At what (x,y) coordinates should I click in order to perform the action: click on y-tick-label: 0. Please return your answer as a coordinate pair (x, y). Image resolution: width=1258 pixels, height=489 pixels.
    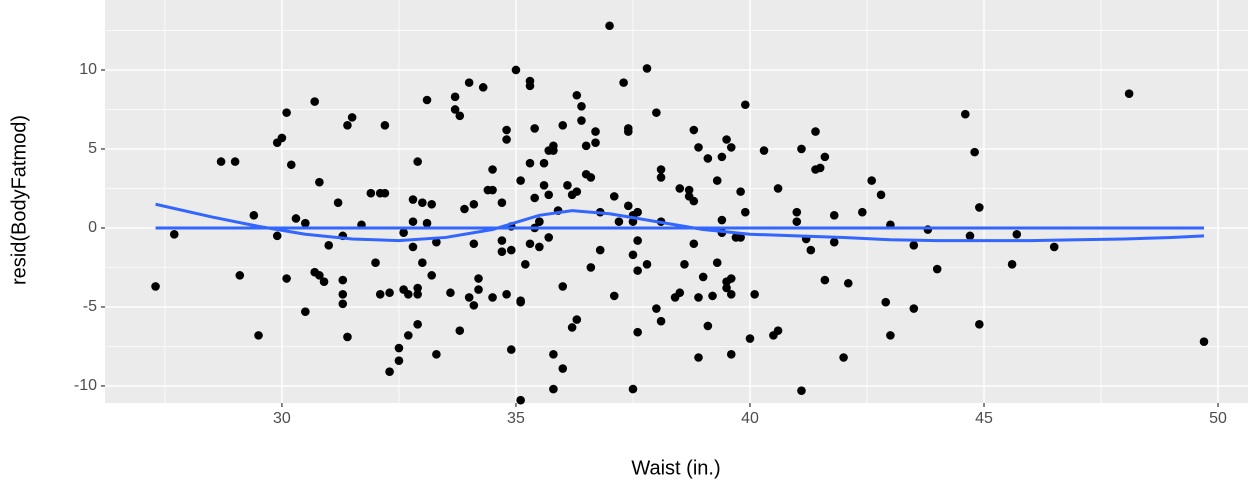
    Looking at the image, I should click on (92, 227).